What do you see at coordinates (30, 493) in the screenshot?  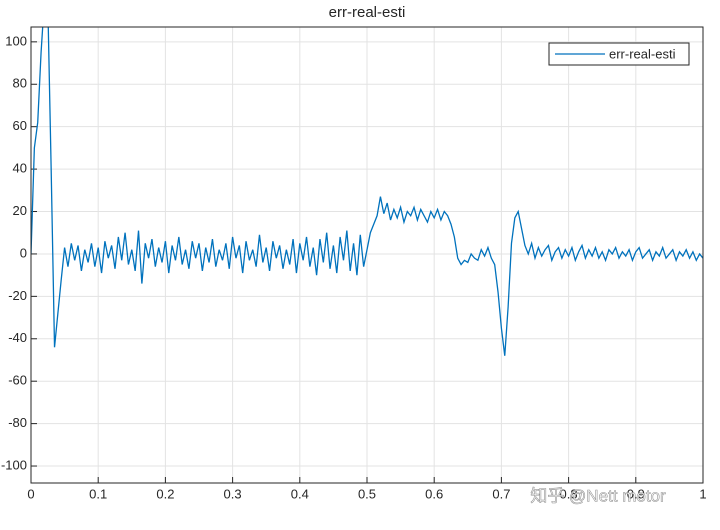 I see `x-tick-label: 0` at bounding box center [30, 493].